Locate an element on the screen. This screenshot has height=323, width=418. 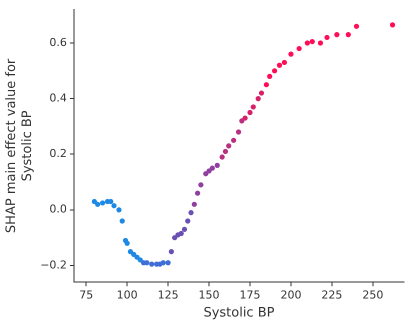
y-tick-label: −0.2 is located at coordinates (53, 265).